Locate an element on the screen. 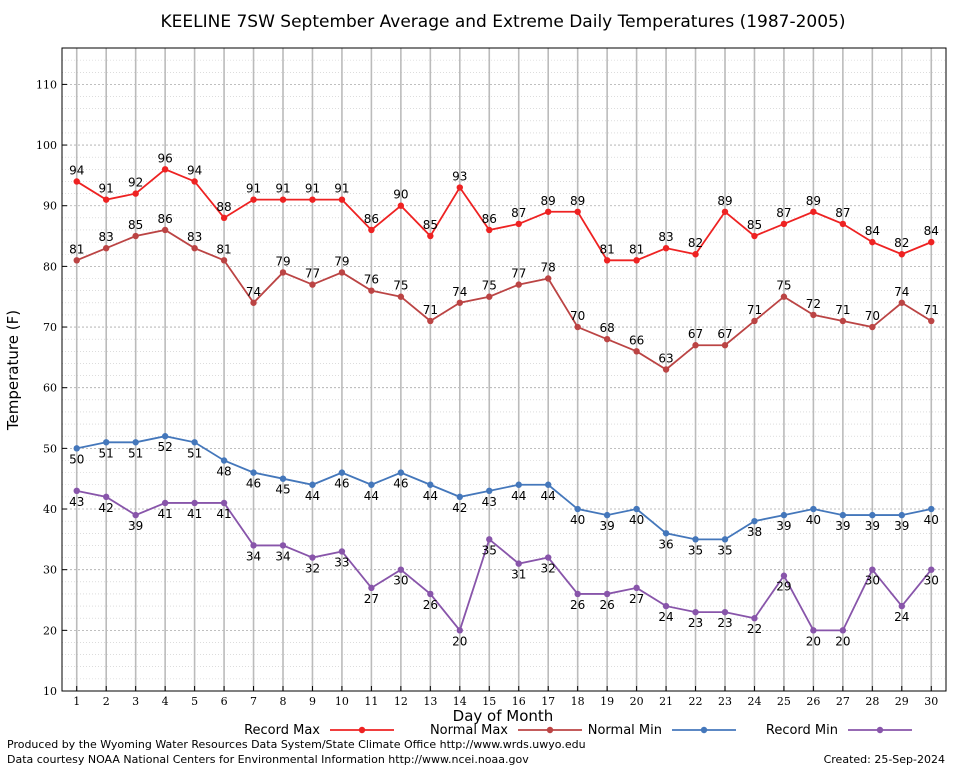 This screenshot has width=954, height=768. data-label-record-min: 24 is located at coordinates (901, 617).